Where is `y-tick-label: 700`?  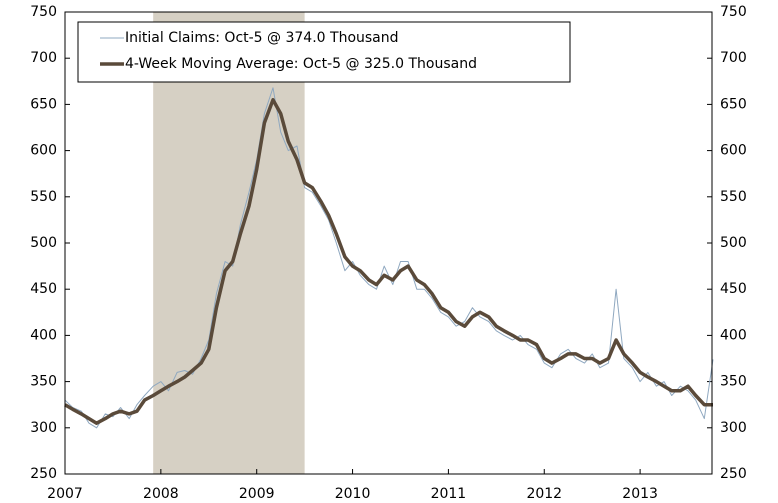 y-tick-label: 700 is located at coordinates (43, 58).